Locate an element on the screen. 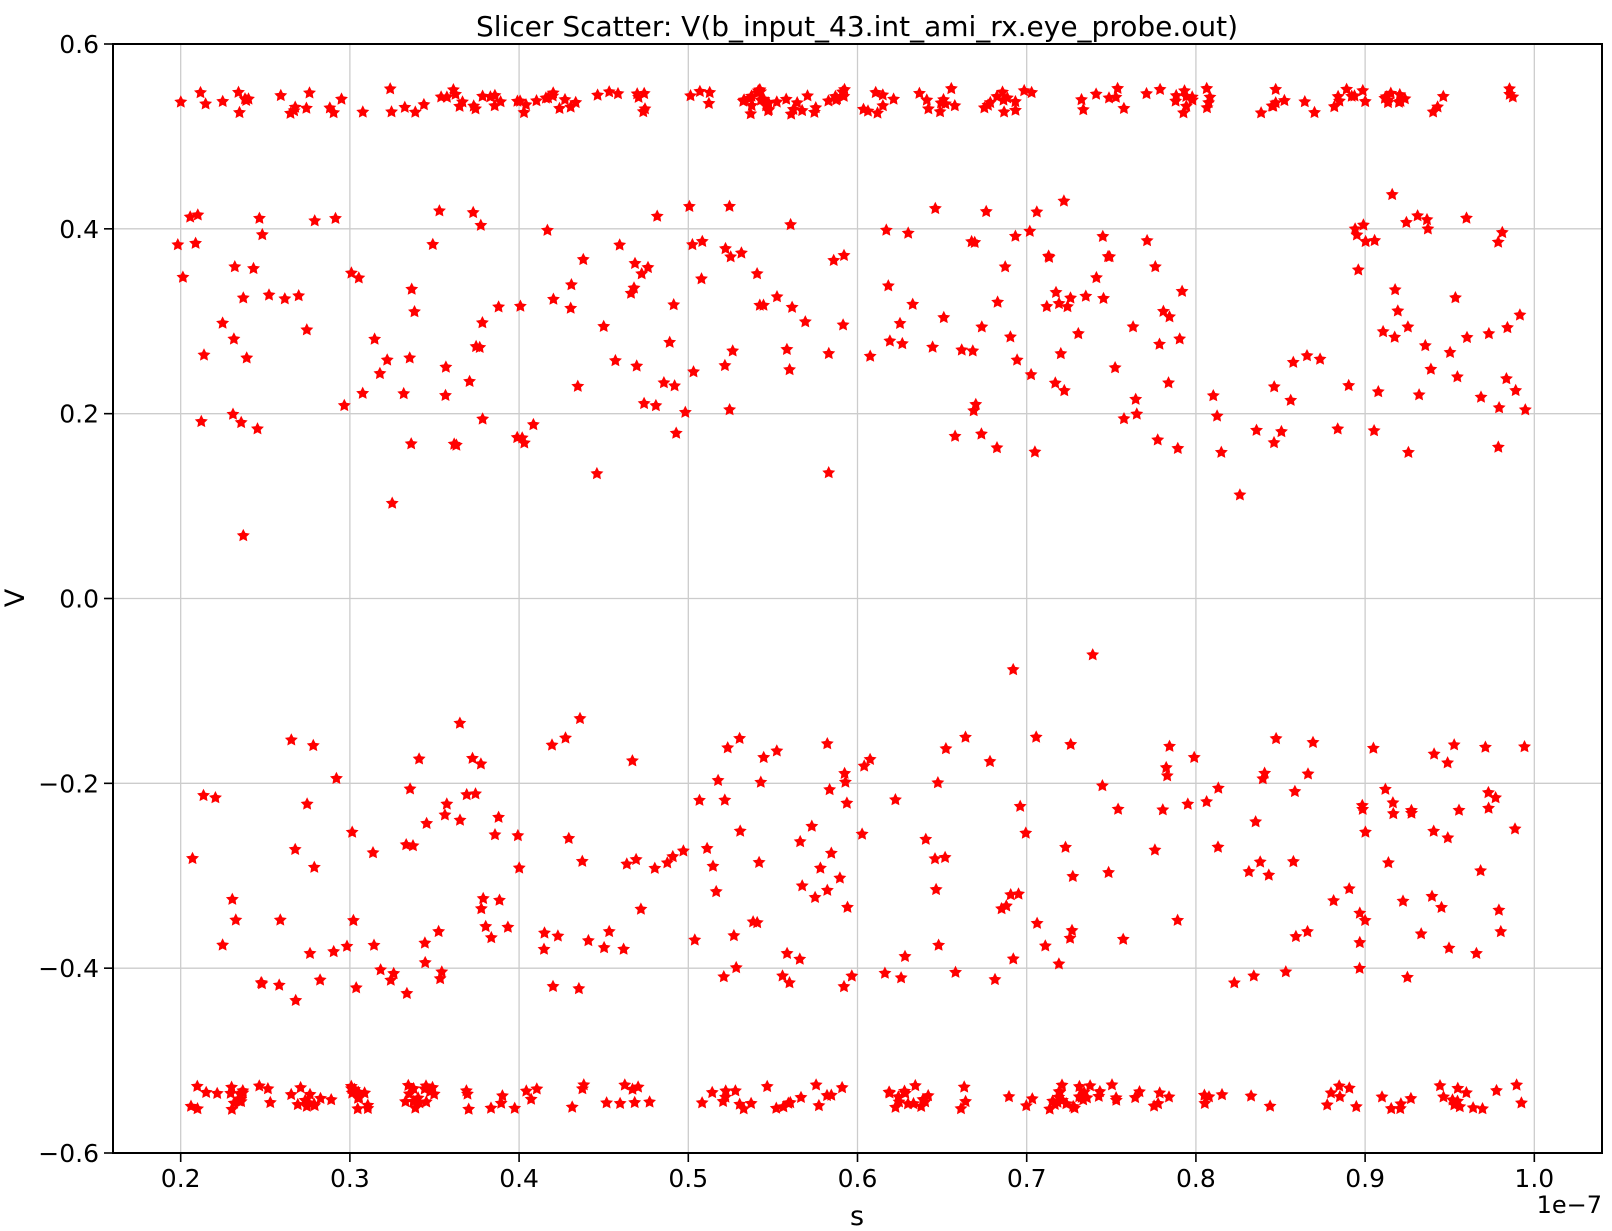  x-tick-label: 0.6 is located at coordinates (858, 1178).